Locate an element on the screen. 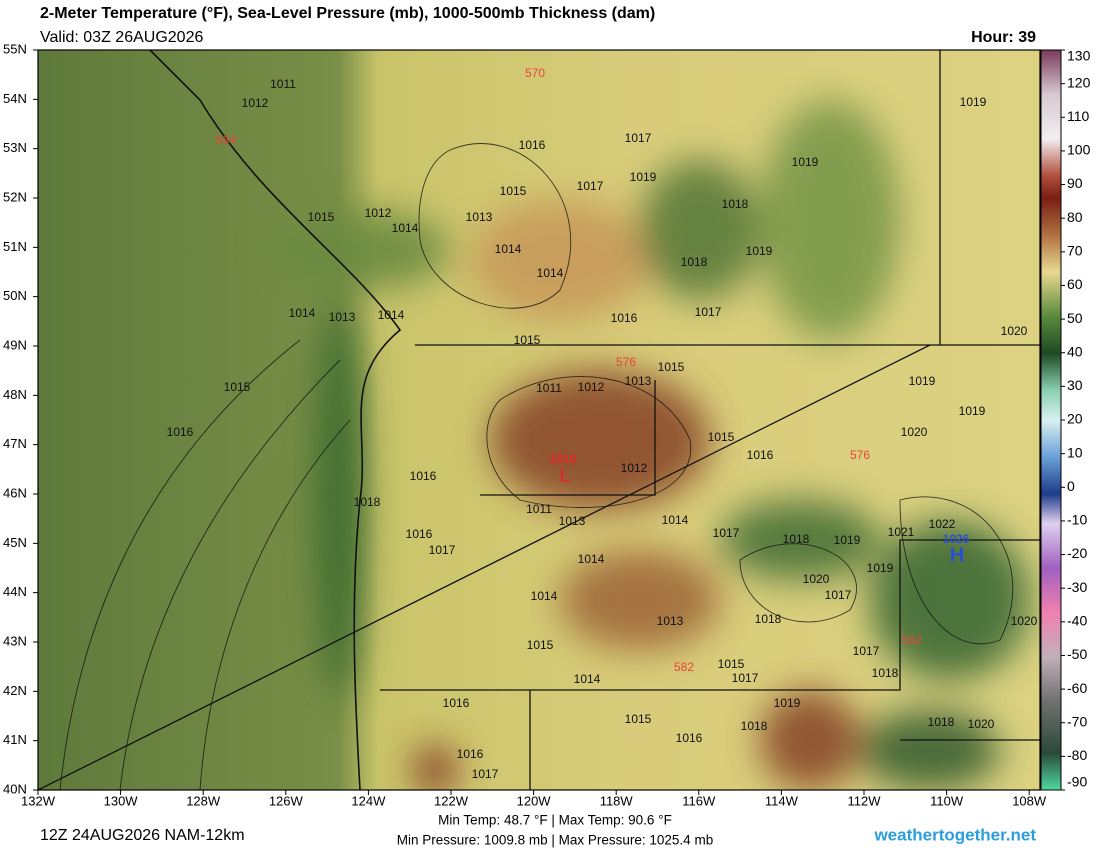 Image resolution: width=1100 pixels, height=850 pixels. colorbar-label: 80 is located at coordinates (1075, 217).